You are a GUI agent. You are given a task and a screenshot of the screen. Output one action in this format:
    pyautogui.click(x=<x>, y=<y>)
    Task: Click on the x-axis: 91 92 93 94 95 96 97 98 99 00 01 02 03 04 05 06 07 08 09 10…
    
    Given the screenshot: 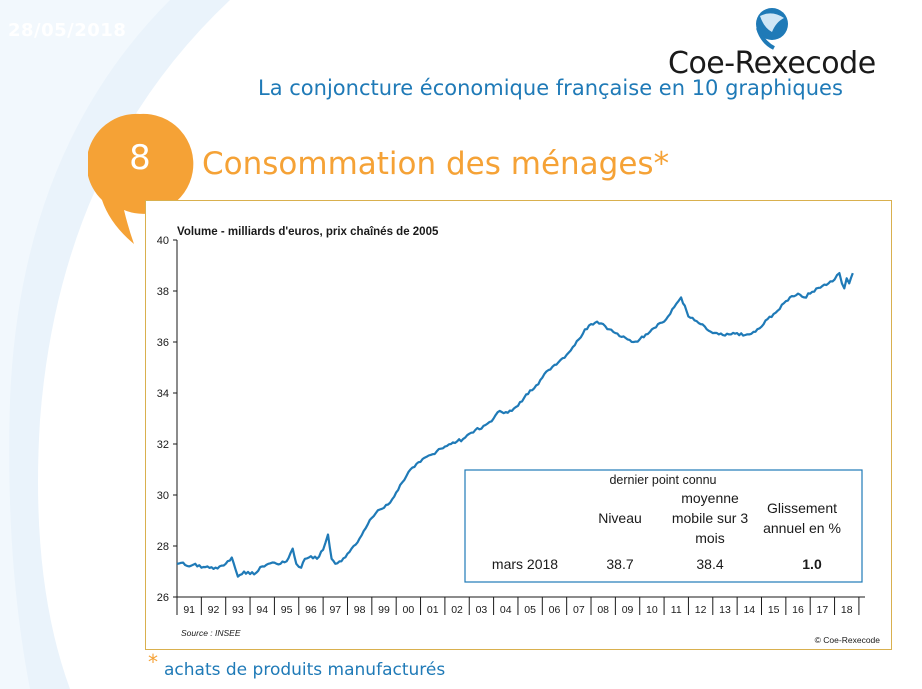 What is the action you would take?
    pyautogui.click(x=520, y=606)
    